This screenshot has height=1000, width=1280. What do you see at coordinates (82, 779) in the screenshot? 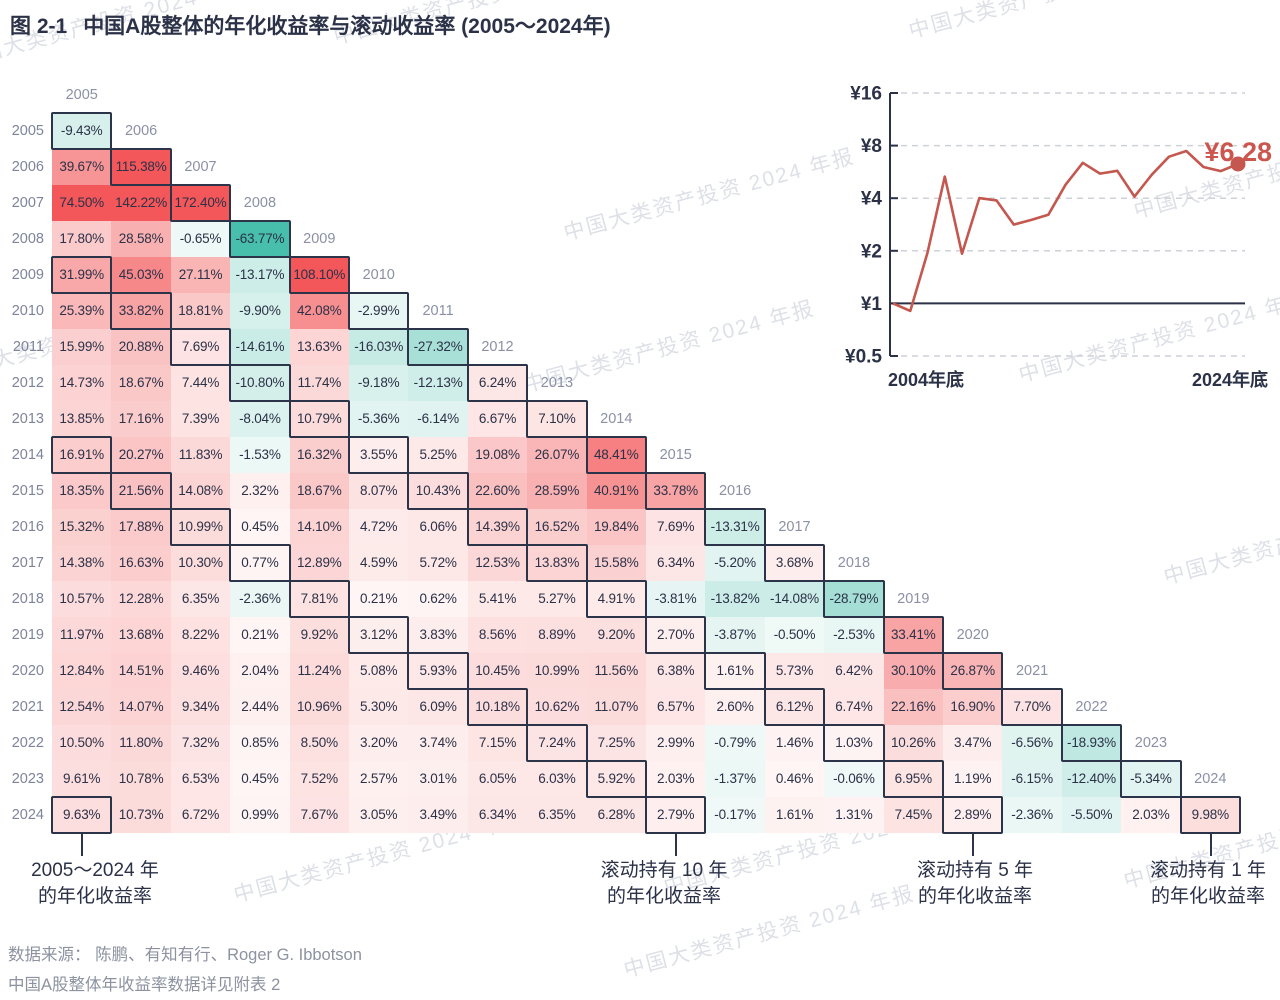
I see `return-cell: 9.61%` at bounding box center [82, 779].